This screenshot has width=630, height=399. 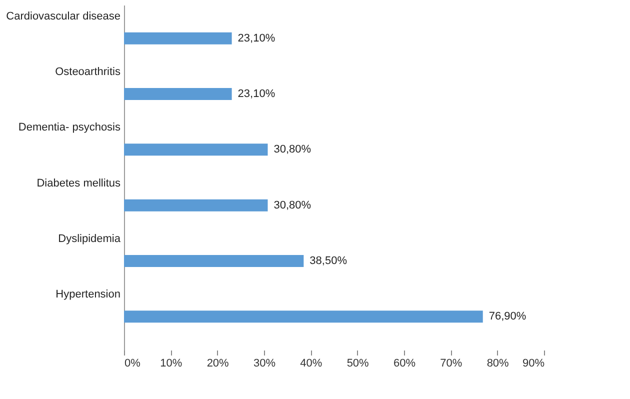 What do you see at coordinates (507, 316) in the screenshot?
I see `data-label: 76,90%` at bounding box center [507, 316].